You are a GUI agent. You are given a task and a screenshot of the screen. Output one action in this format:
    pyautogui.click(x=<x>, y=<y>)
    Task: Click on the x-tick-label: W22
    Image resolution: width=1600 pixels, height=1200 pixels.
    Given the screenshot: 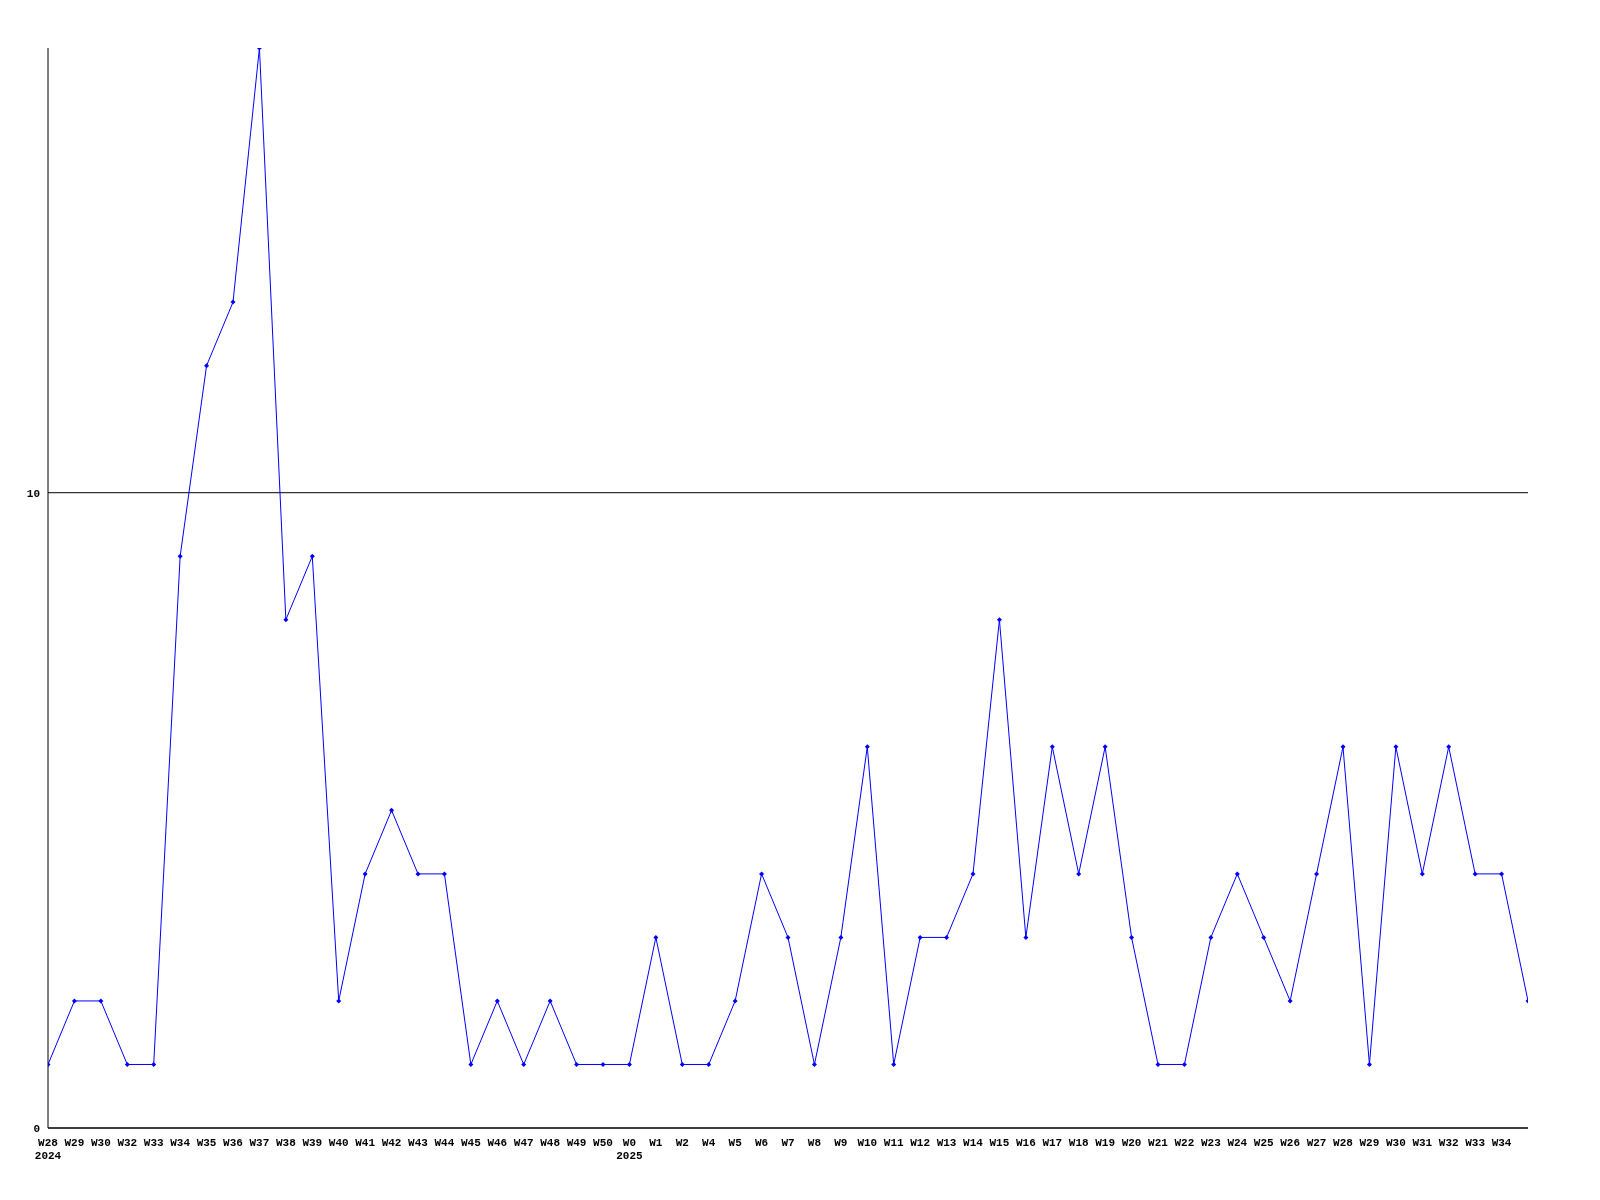 What is the action you would take?
    pyautogui.click(x=1184, y=1143)
    